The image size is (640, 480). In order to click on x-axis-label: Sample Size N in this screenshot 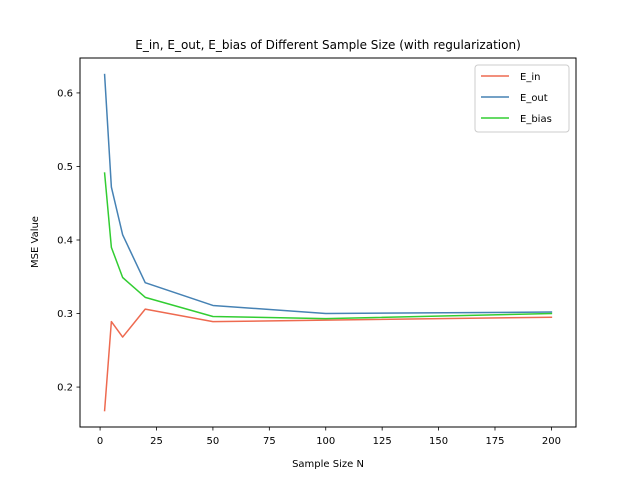, I will do `click(328, 464)`.